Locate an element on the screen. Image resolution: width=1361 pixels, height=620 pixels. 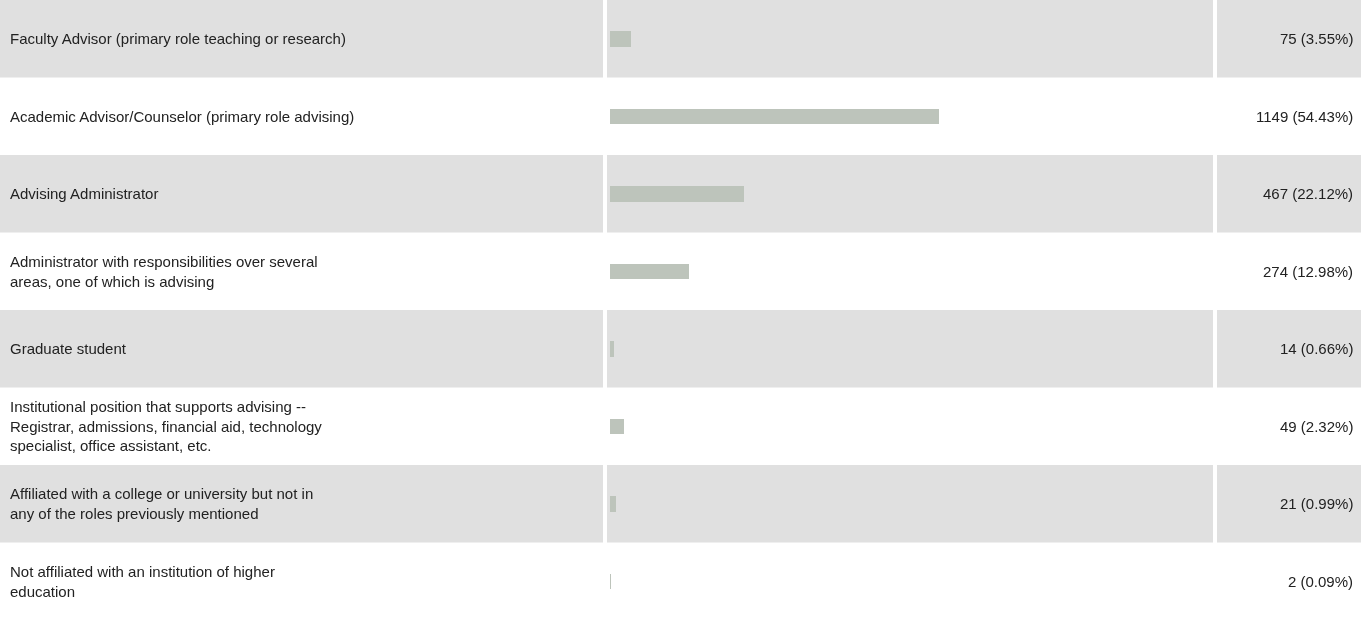
data-label: 75 (3.55%) is located at coordinates (1317, 38).